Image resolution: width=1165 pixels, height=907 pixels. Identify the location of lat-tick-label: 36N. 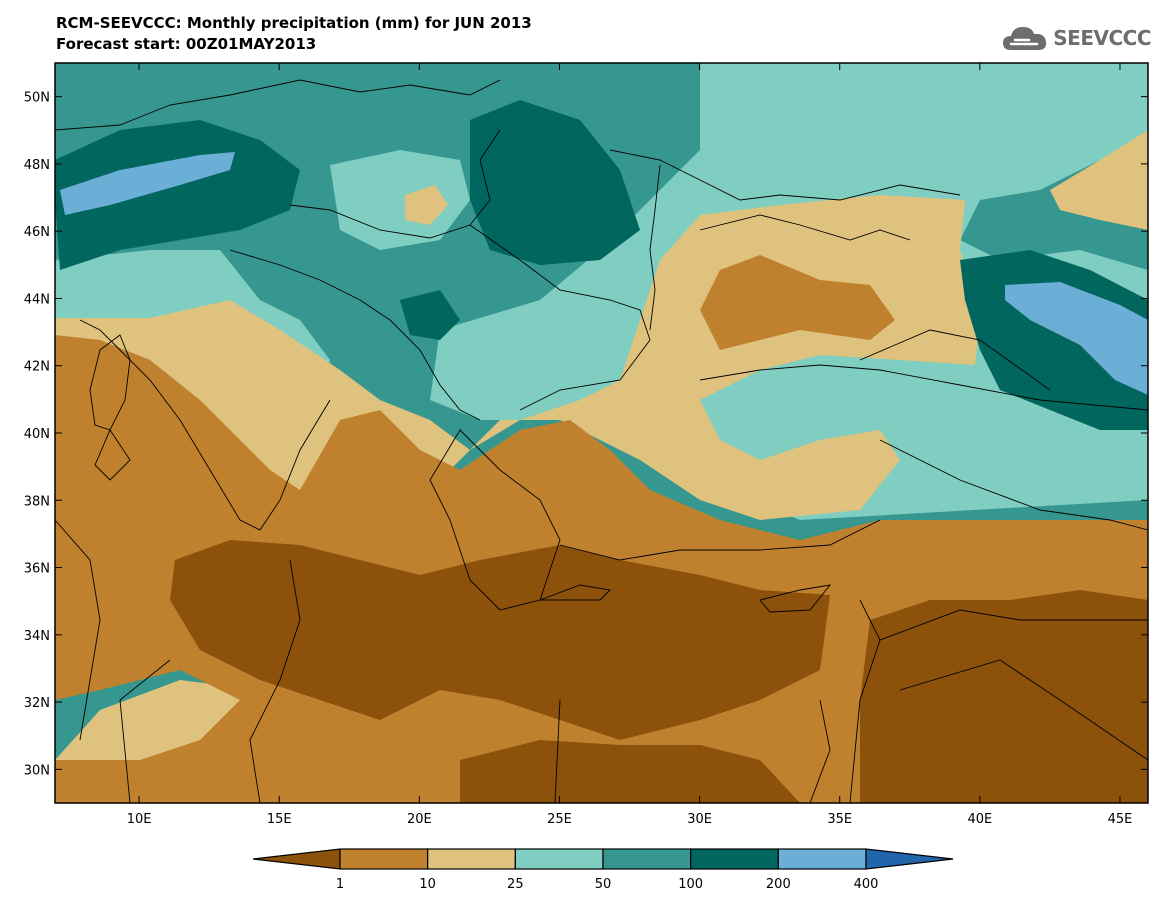
(37, 569).